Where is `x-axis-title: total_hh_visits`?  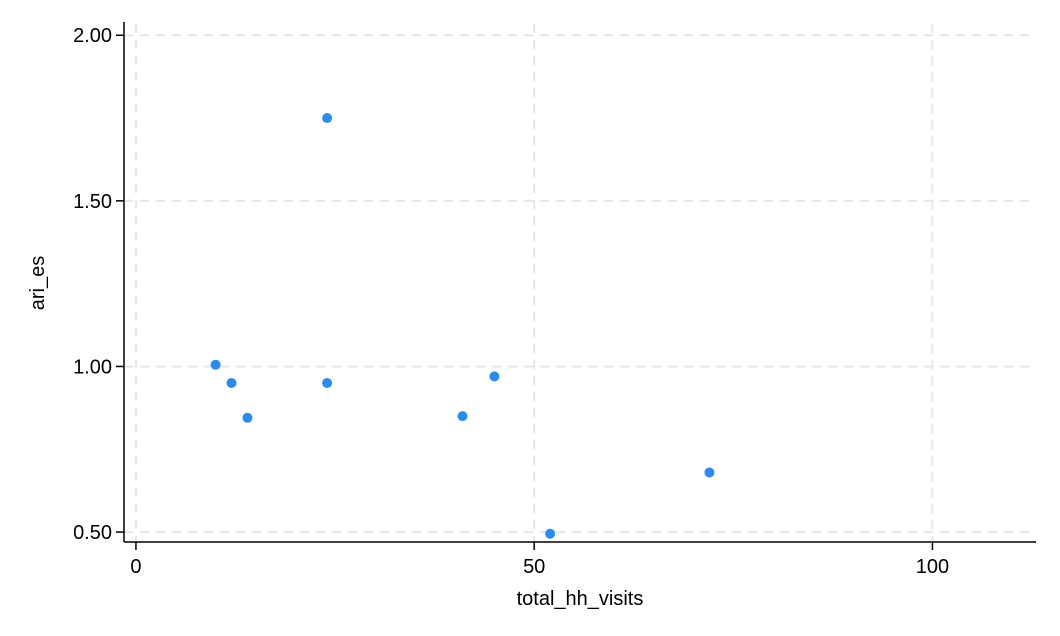
x-axis-title: total_hh_visits is located at coordinates (580, 599).